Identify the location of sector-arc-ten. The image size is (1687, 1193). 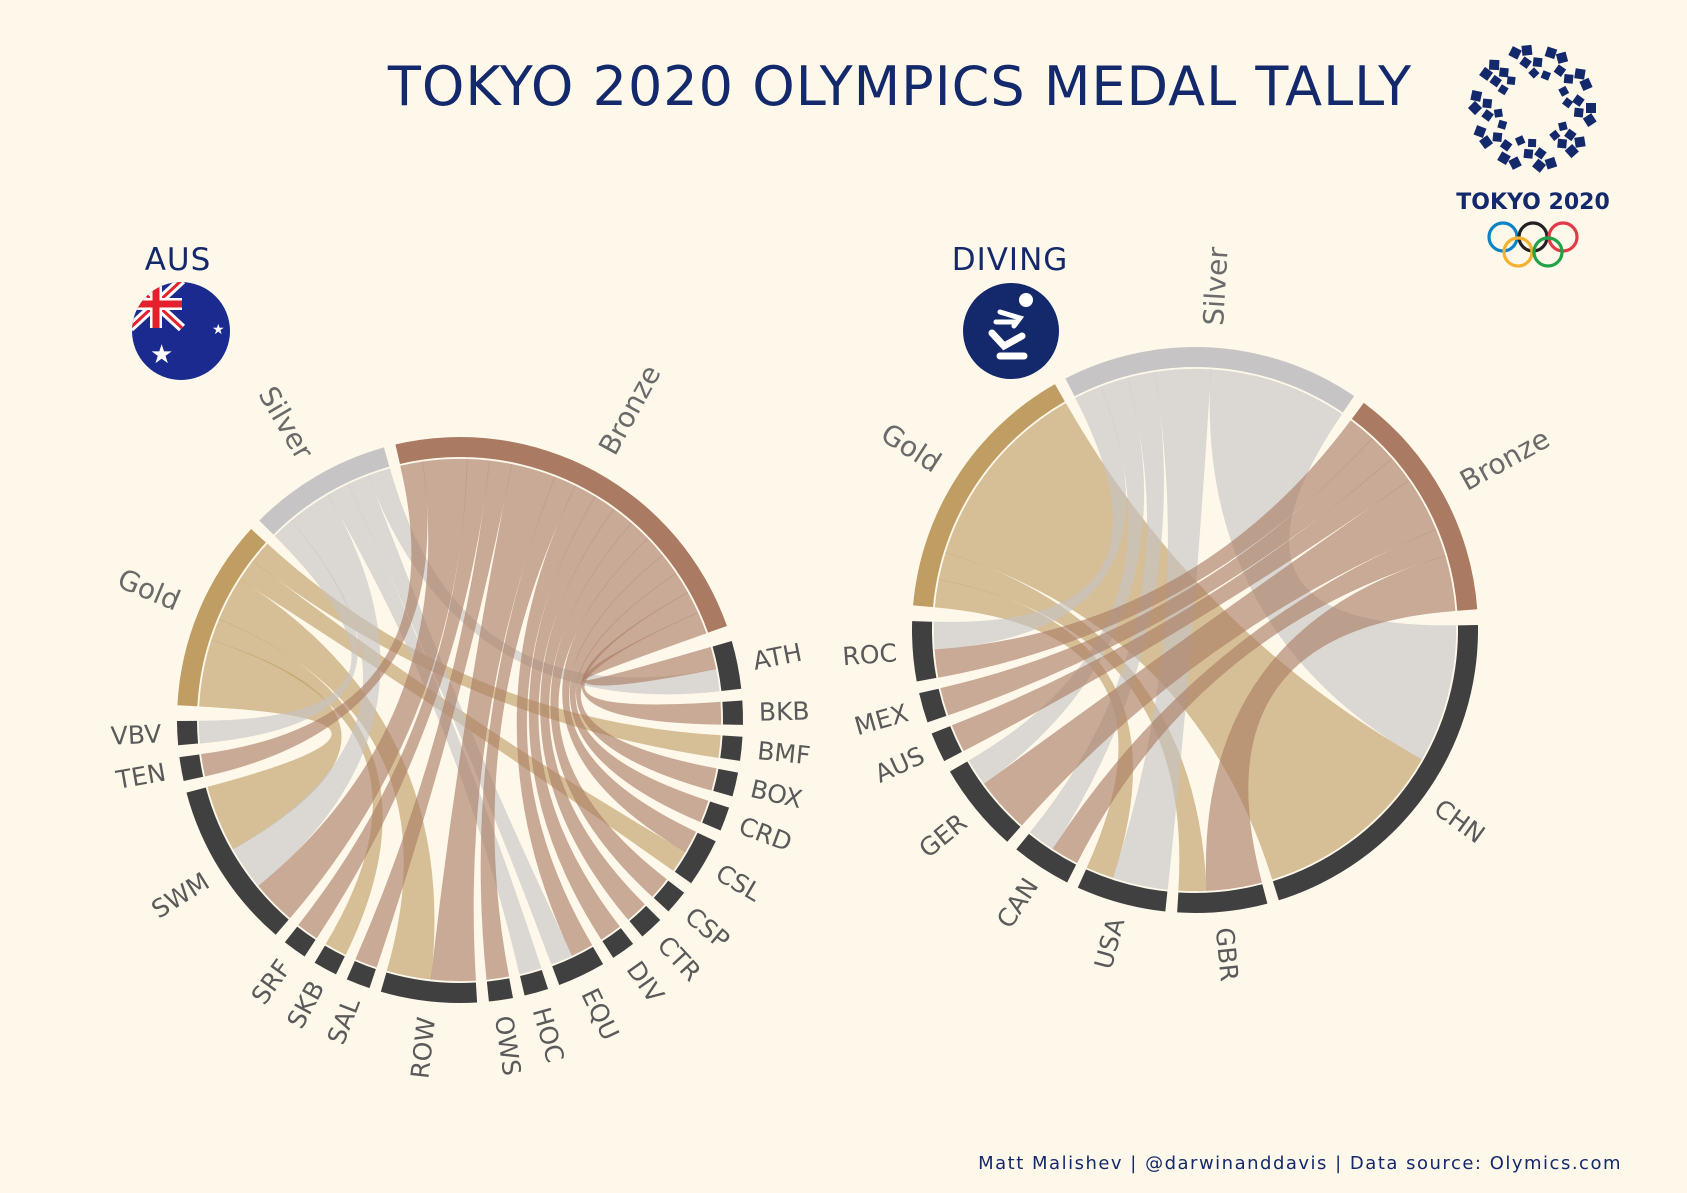
(191, 768).